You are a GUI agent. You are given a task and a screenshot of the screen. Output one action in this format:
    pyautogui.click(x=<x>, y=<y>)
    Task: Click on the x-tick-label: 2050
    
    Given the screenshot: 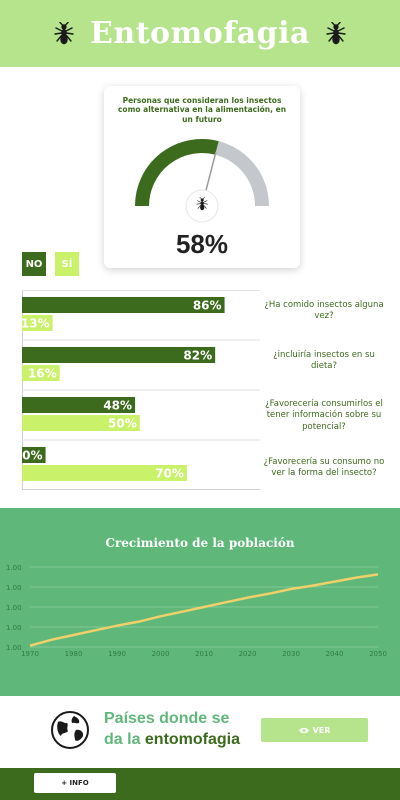 What is the action you would take?
    pyautogui.click(x=378, y=654)
    